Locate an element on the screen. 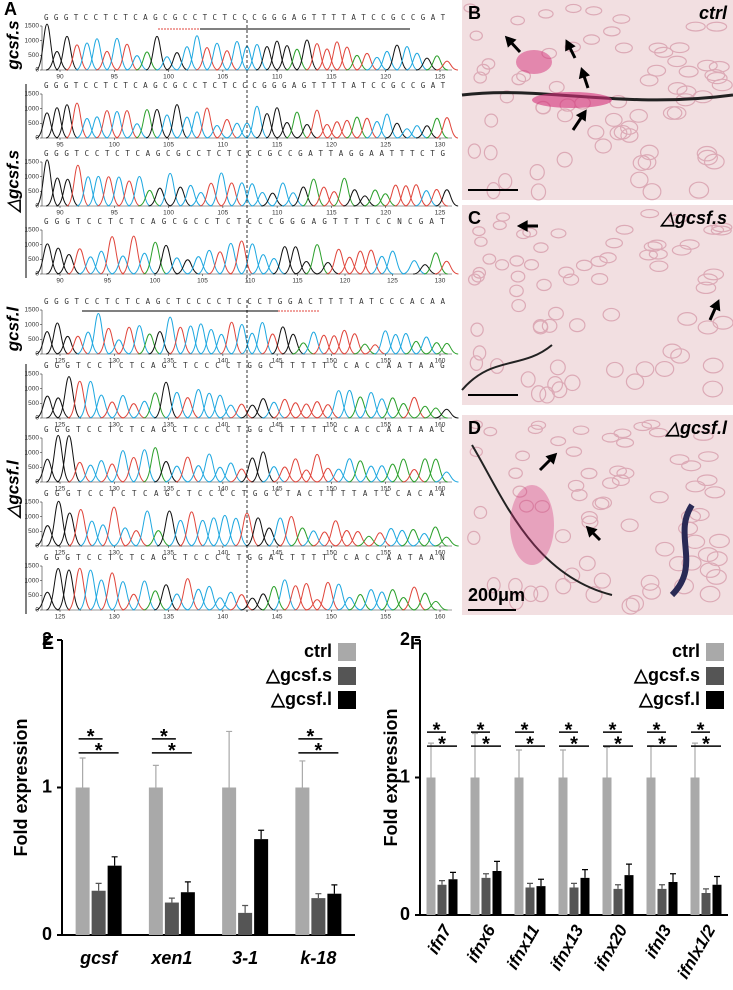 The width and height of the screenshot is (733, 990). panel-label: C is located at coordinates (474, 218).